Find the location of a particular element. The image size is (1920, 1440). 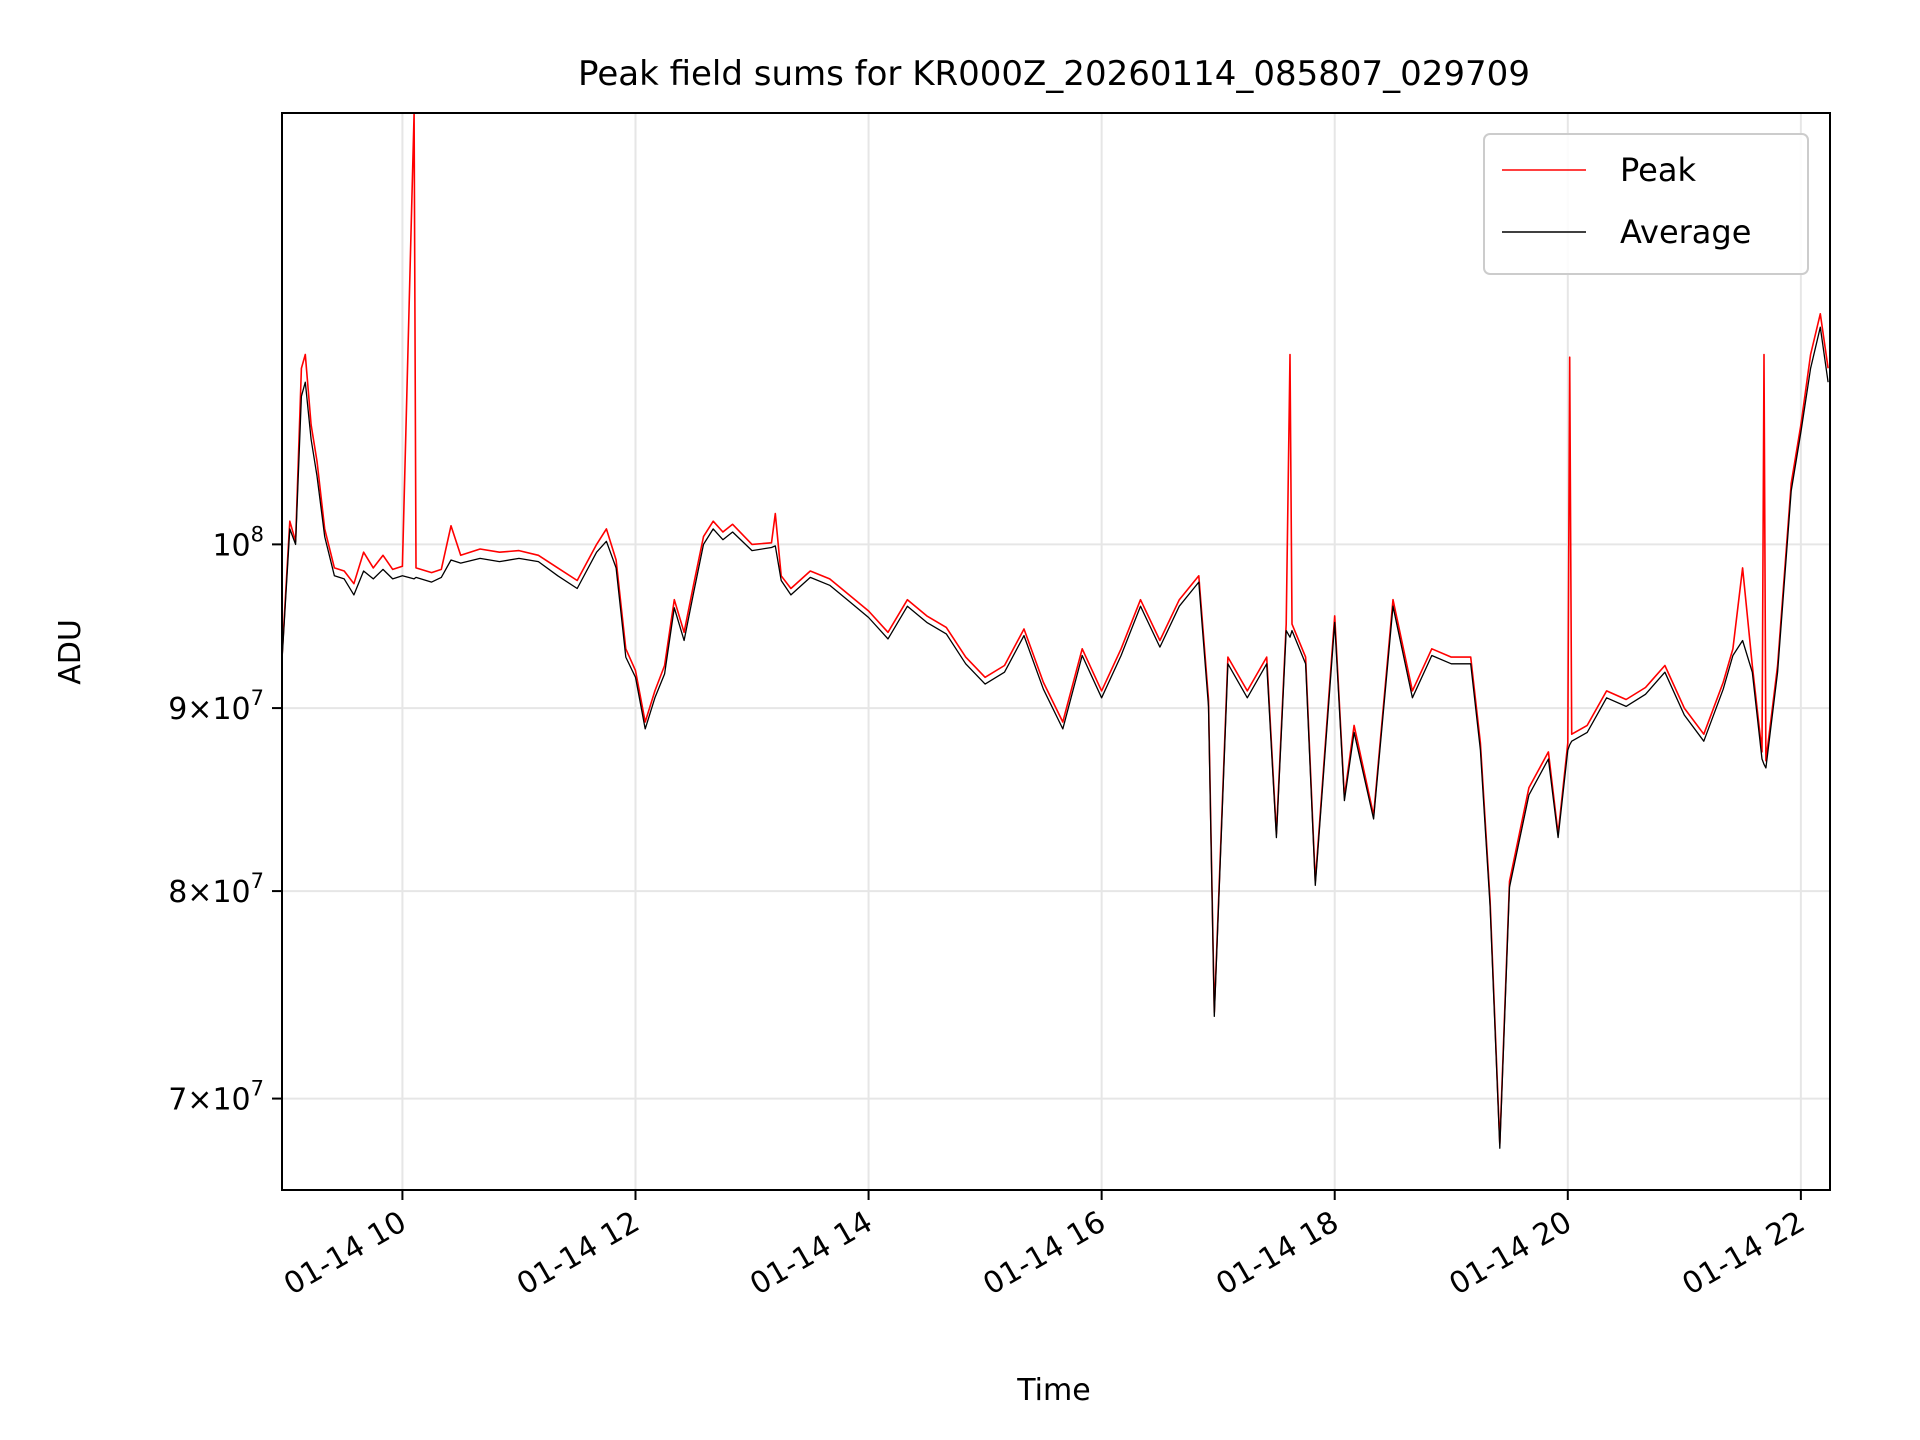

y-tick-label: 7×107 is located at coordinates (216, 1097).